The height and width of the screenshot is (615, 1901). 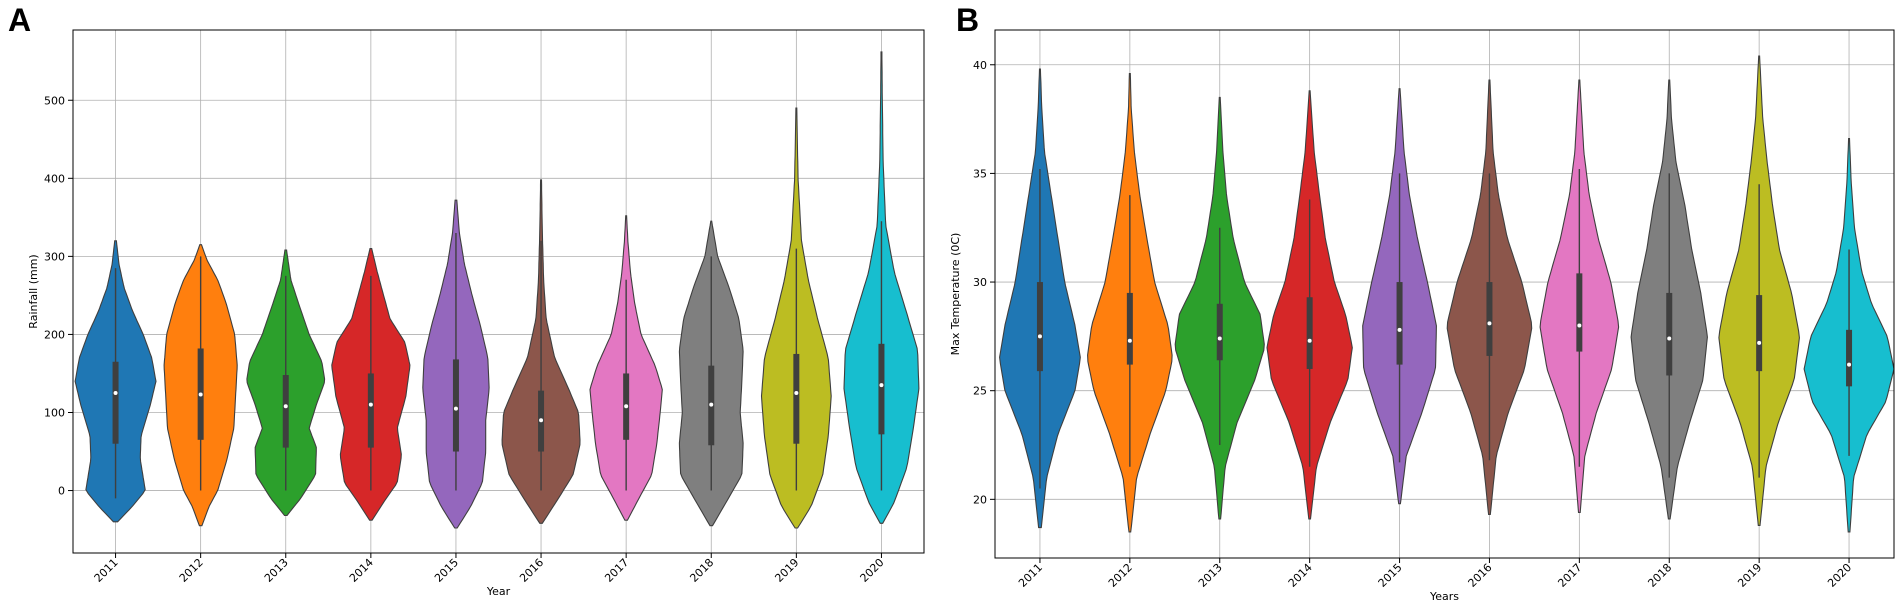 What do you see at coordinates (498, 591) in the screenshot?
I see `x-axis-label: Year` at bounding box center [498, 591].